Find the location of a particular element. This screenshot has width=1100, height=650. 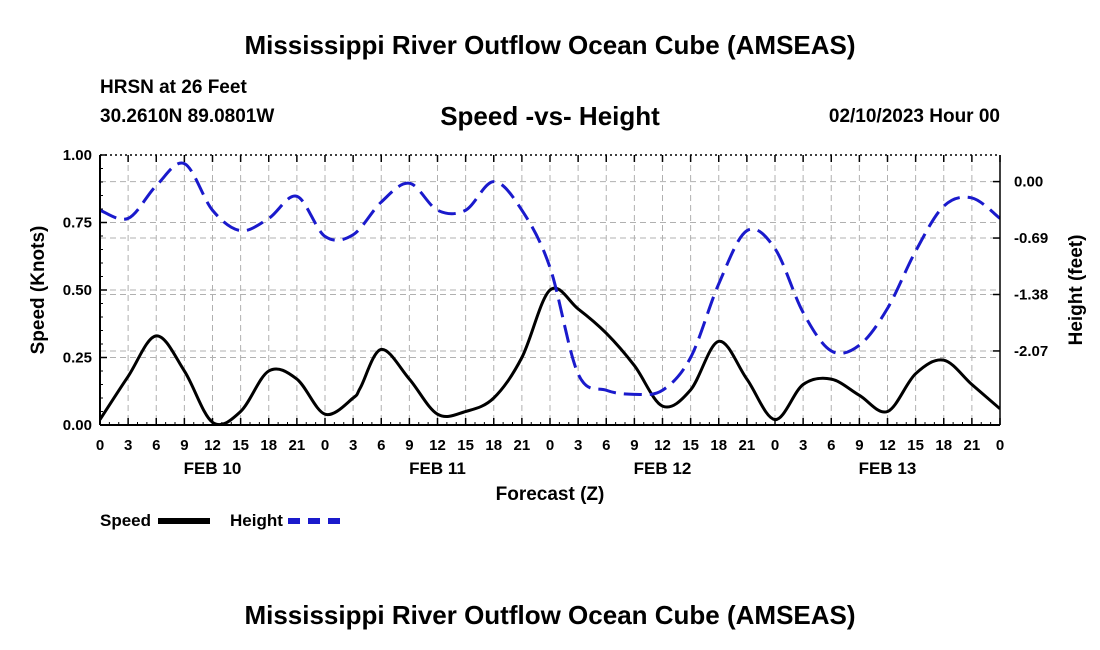

x-day-label: FEB 10 is located at coordinates (213, 468).